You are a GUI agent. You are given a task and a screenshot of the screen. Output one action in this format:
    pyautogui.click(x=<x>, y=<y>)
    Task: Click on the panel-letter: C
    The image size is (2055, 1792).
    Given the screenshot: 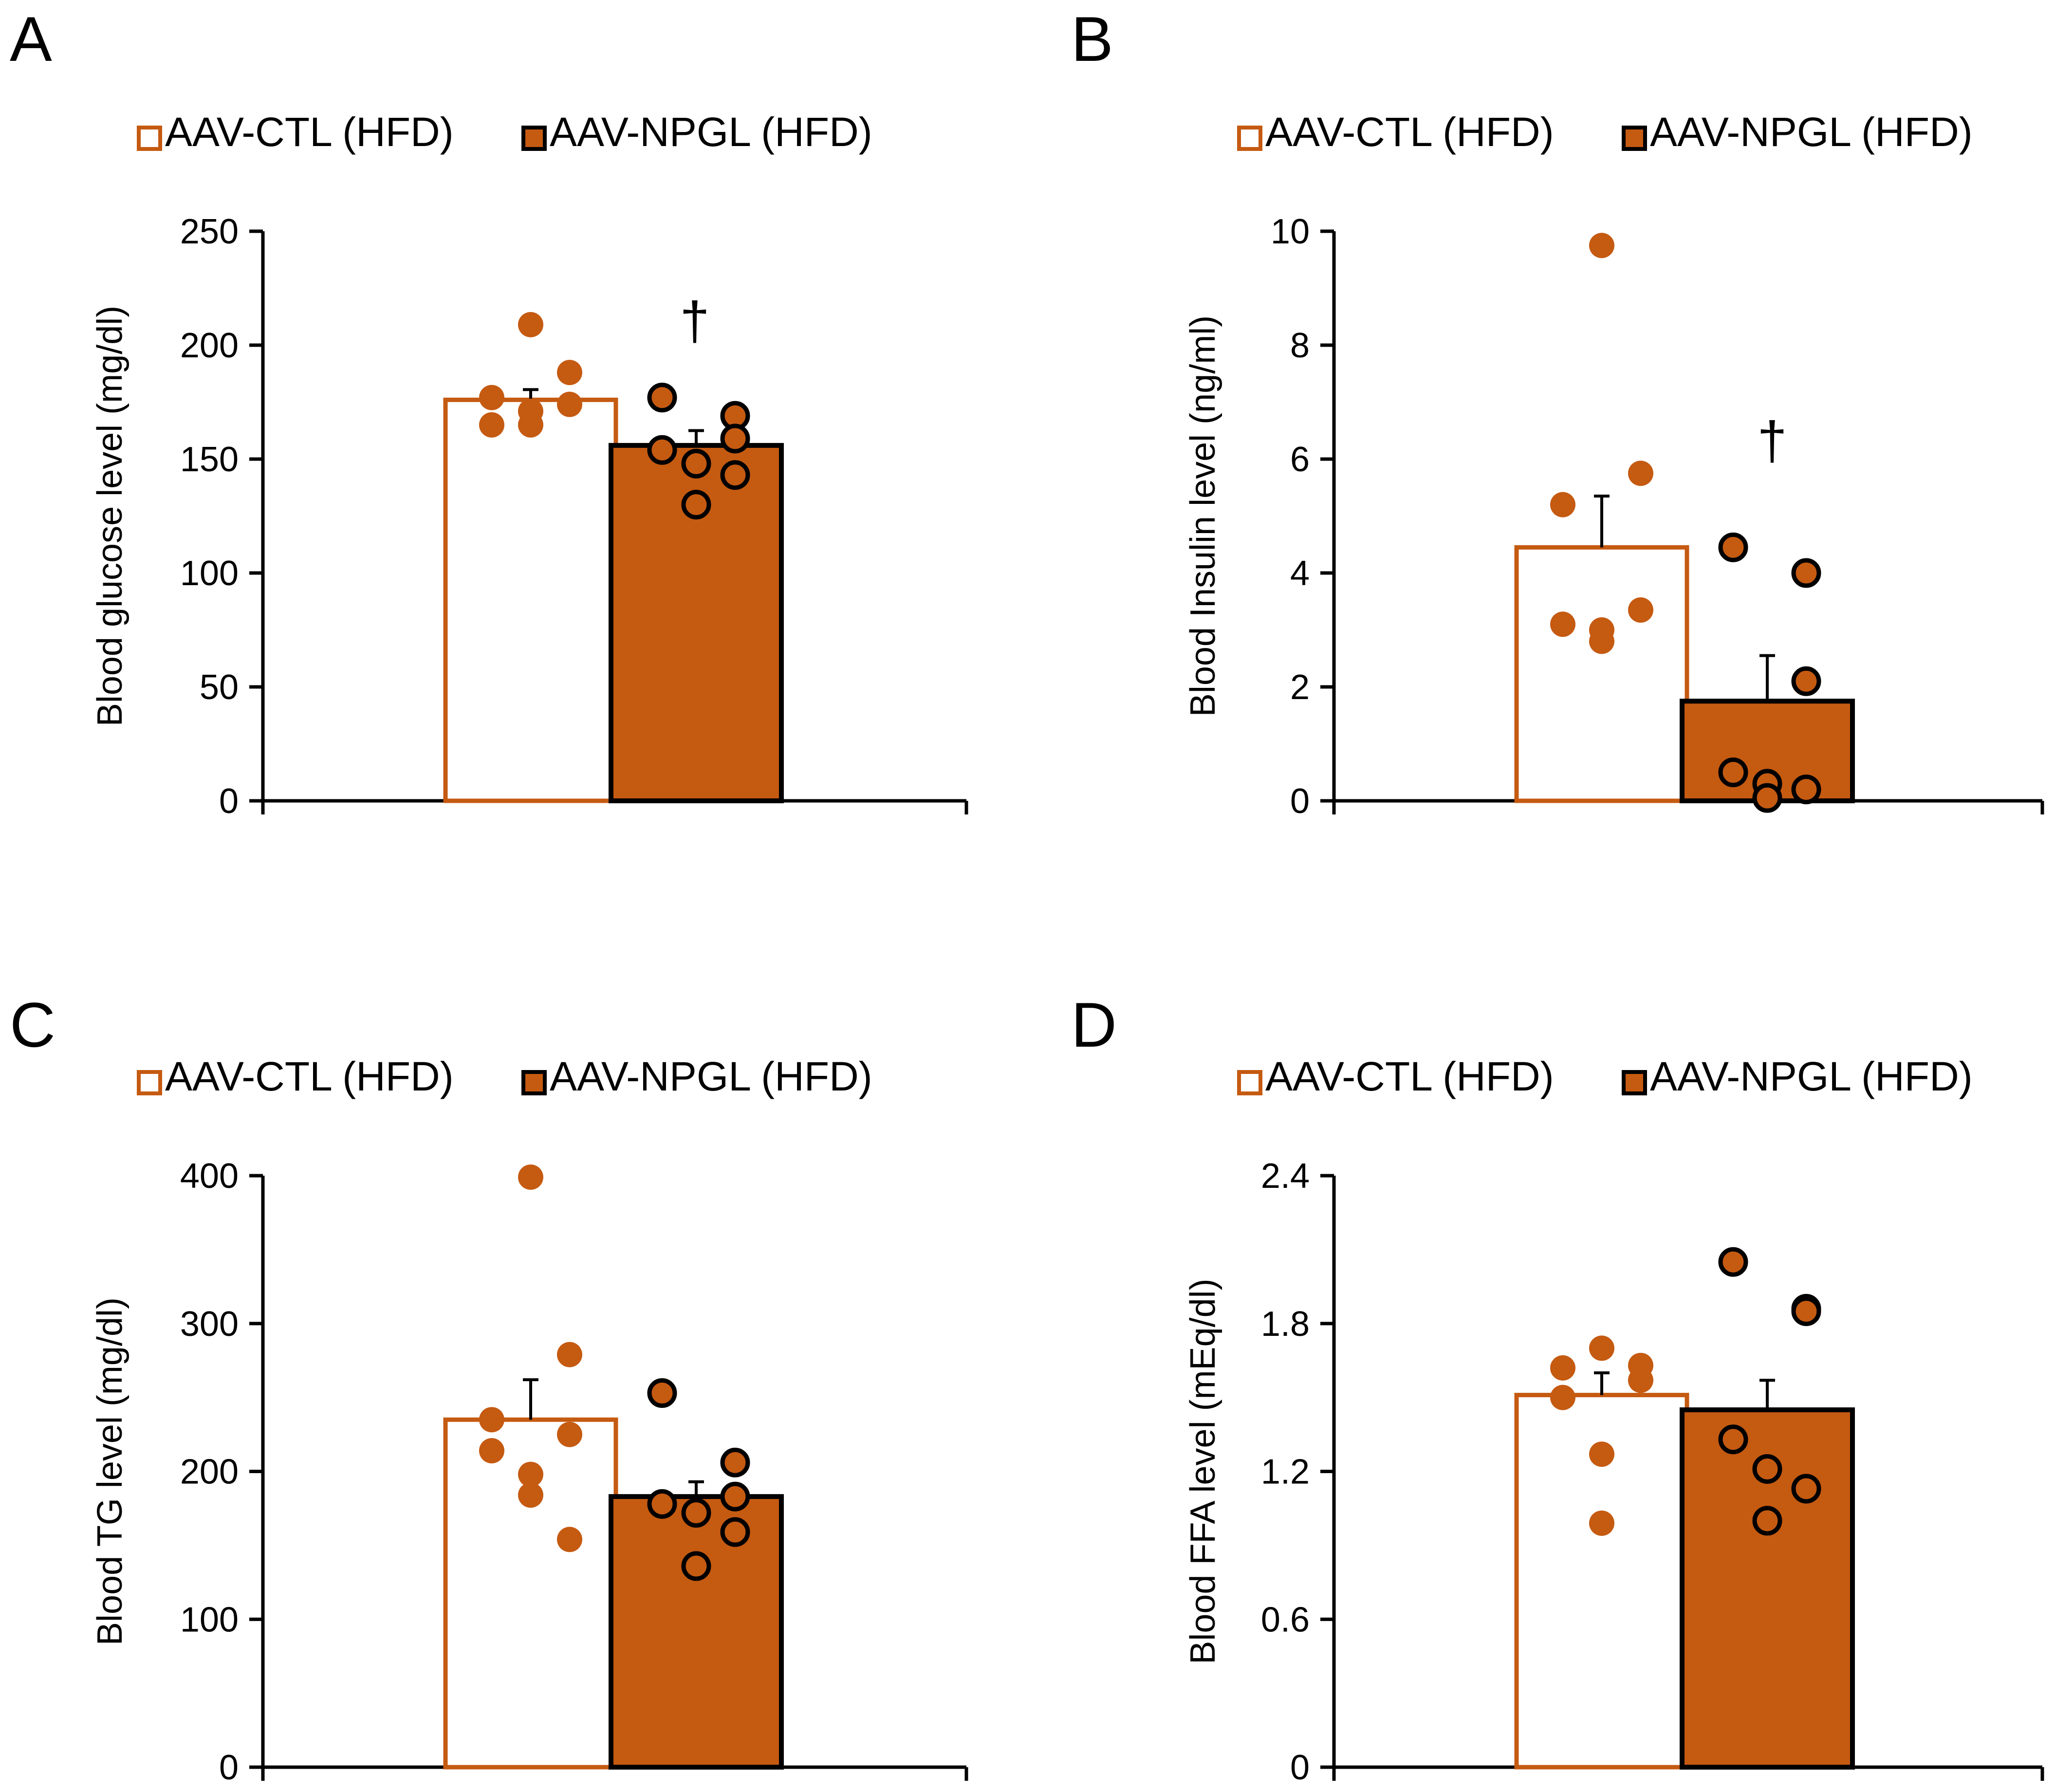 What is the action you would take?
    pyautogui.click(x=33, y=1024)
    